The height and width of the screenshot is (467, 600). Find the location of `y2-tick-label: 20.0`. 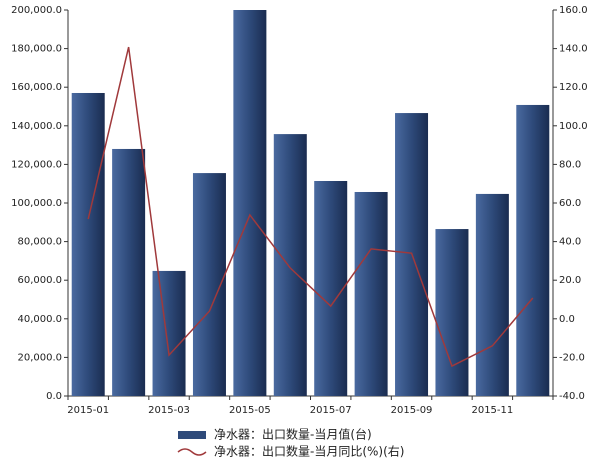

y2-tick-label: 20.0 is located at coordinates (570, 280).